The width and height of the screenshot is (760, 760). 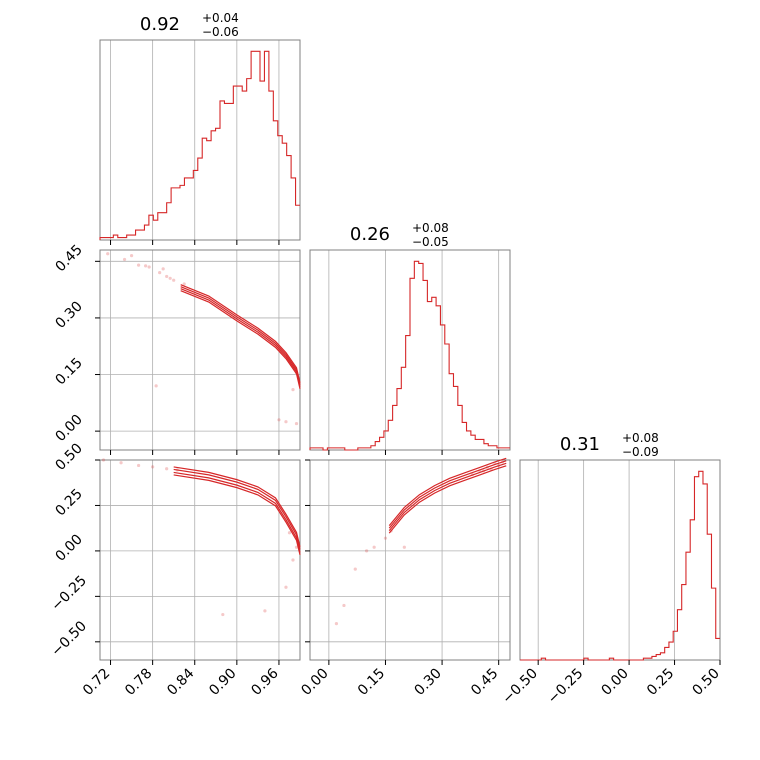 What do you see at coordinates (68, 371) in the screenshot?
I see `y-tick-label: 0.15` at bounding box center [68, 371].